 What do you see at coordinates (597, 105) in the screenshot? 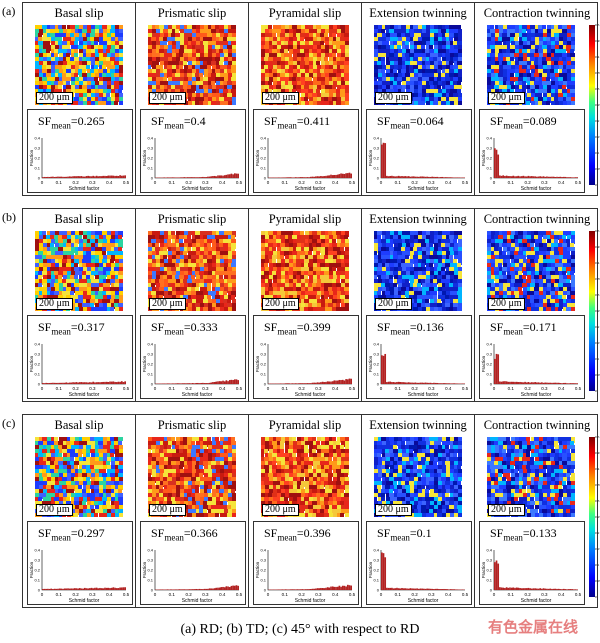
I see `colorbar-ticks: 0.5 0.45 0.4 0.35 0.3 0.25 0.2 0.15 0.1 0.05 0` at bounding box center [597, 105].